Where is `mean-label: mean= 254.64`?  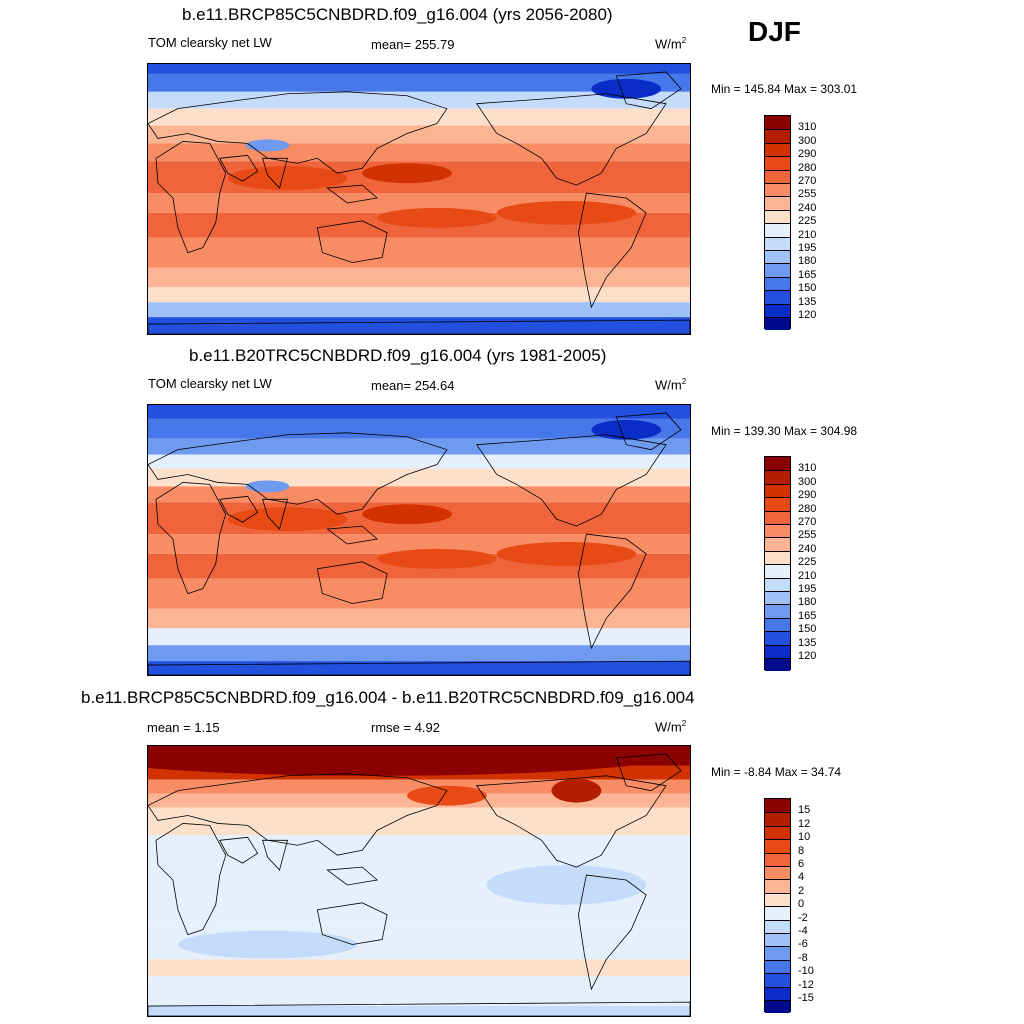
mean-label: mean= 254.64 is located at coordinates (413, 385).